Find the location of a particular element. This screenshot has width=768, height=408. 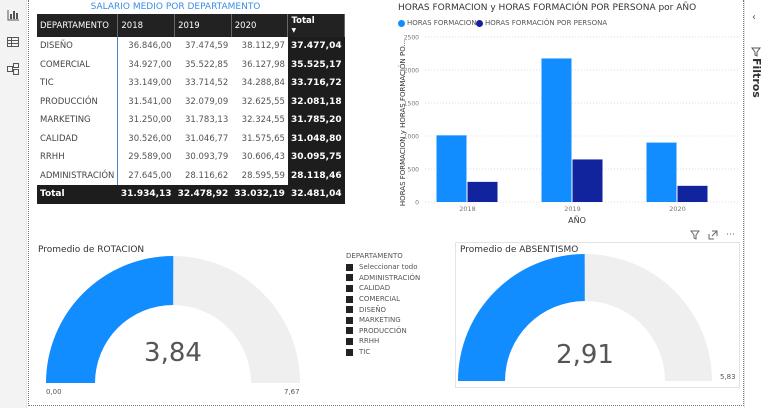

filters-pane: ‹ Filtros is located at coordinates (756, 204).